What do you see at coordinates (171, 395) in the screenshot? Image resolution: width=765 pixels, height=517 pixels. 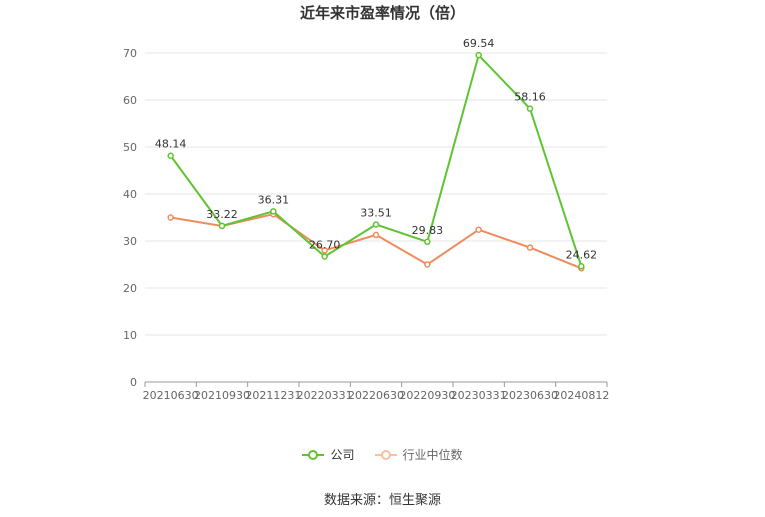 I see `x-tick-label: 20210630` at bounding box center [171, 395].